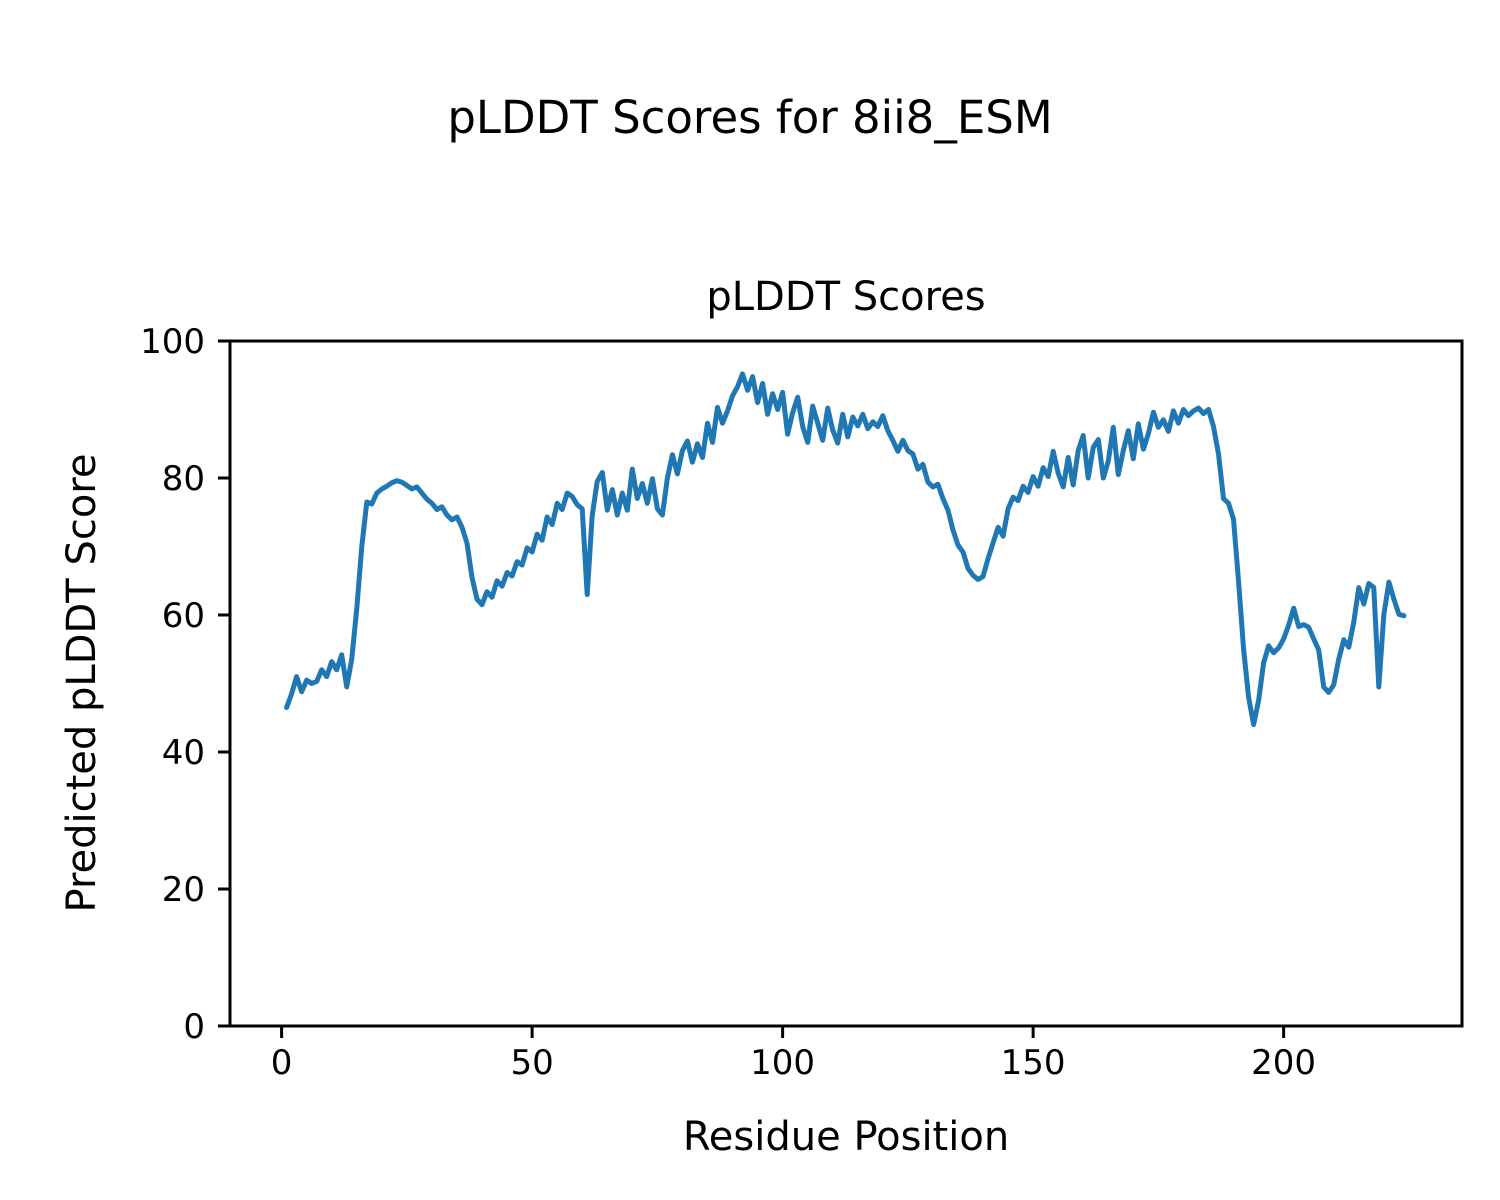  What do you see at coordinates (846, 1137) in the screenshot?
I see `x-axis-label: Residue Position` at bounding box center [846, 1137].